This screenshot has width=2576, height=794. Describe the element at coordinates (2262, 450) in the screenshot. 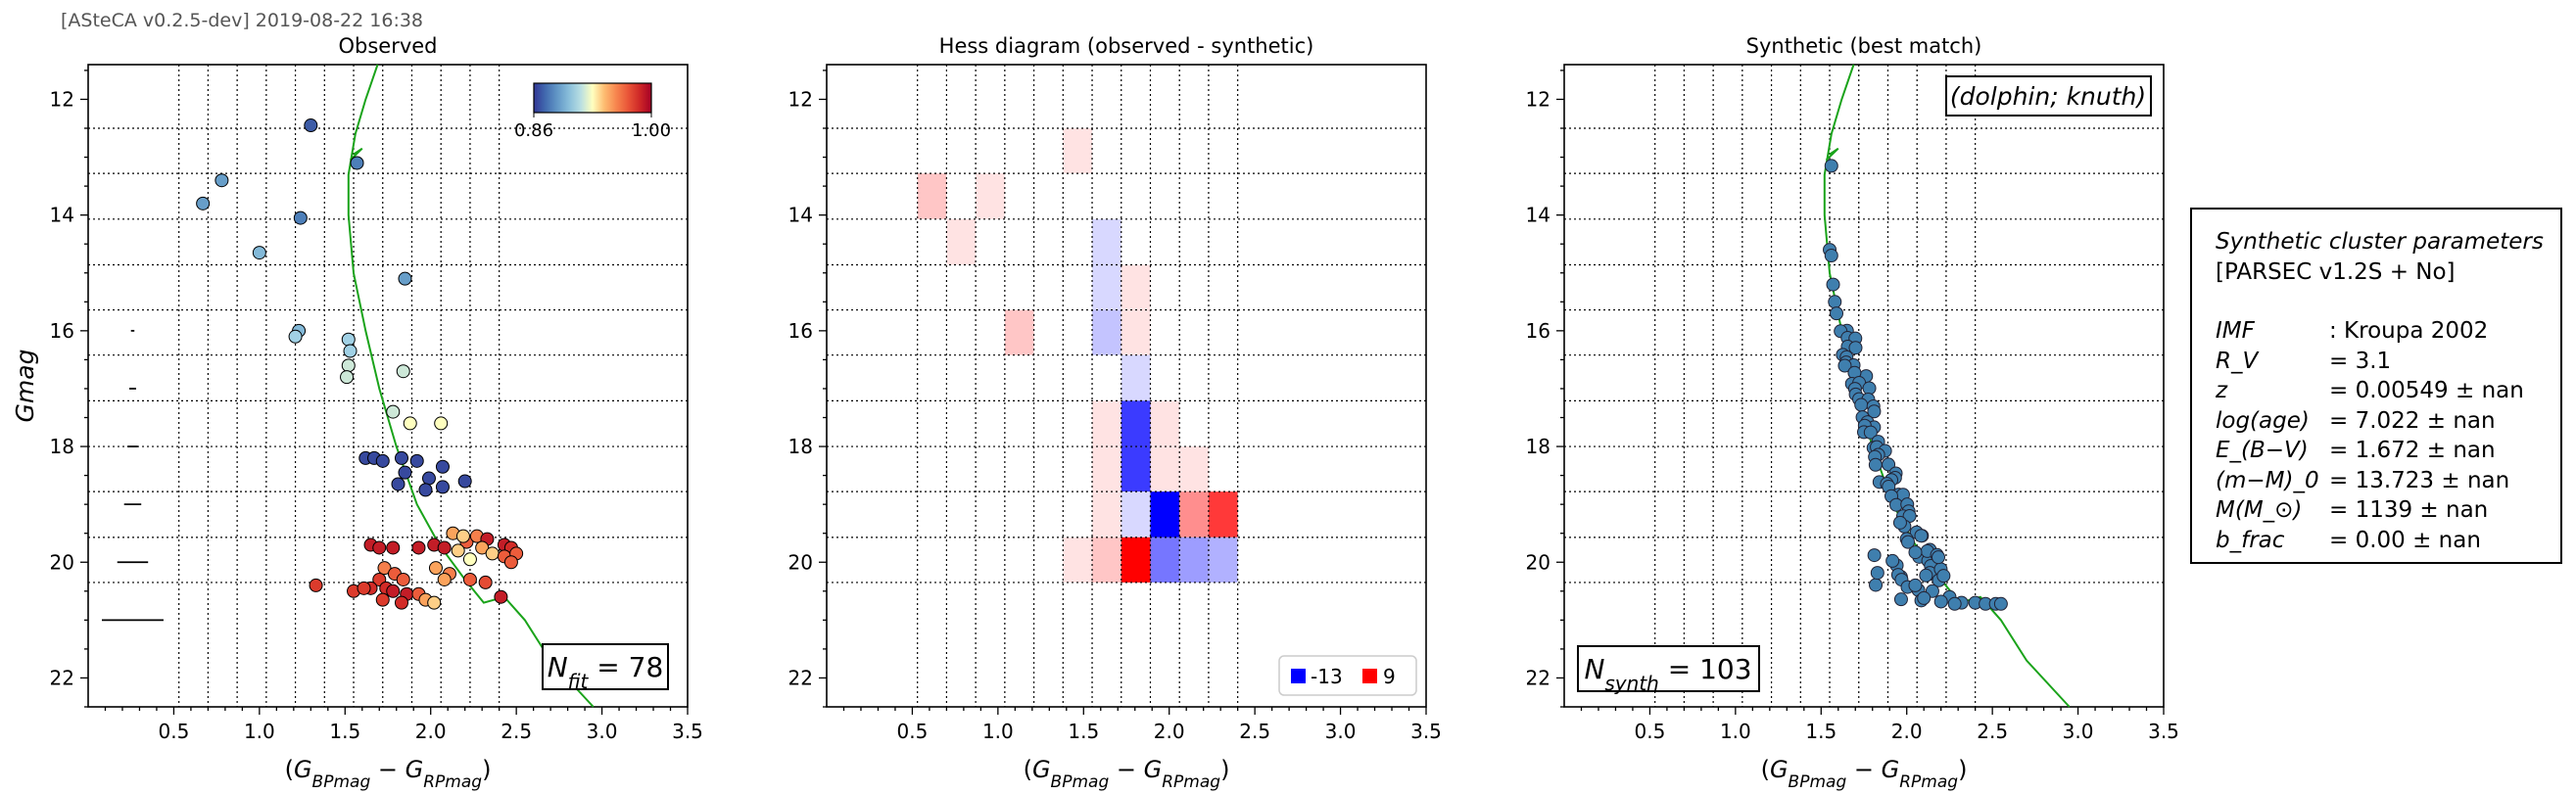

I see `param-key: E_(B−V)` at that location.